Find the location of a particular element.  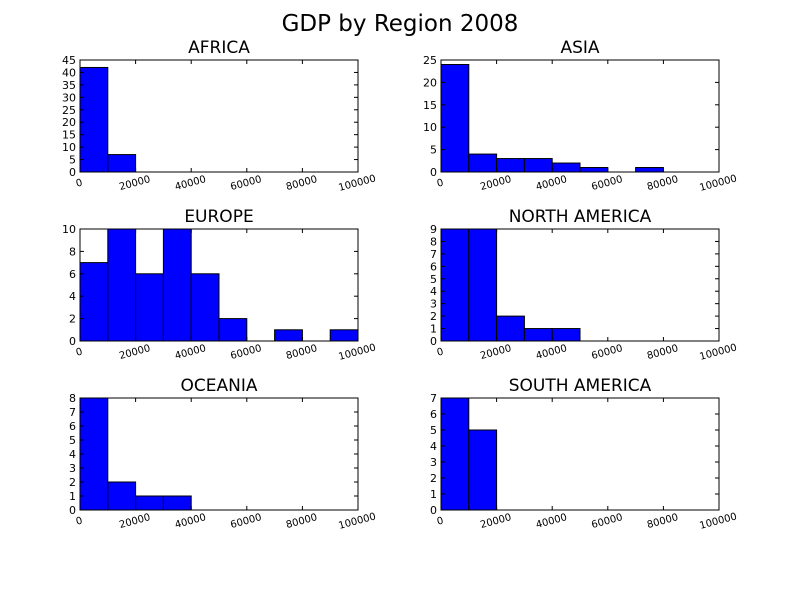

panel-title-asia: ASIA is located at coordinates (579, 48).